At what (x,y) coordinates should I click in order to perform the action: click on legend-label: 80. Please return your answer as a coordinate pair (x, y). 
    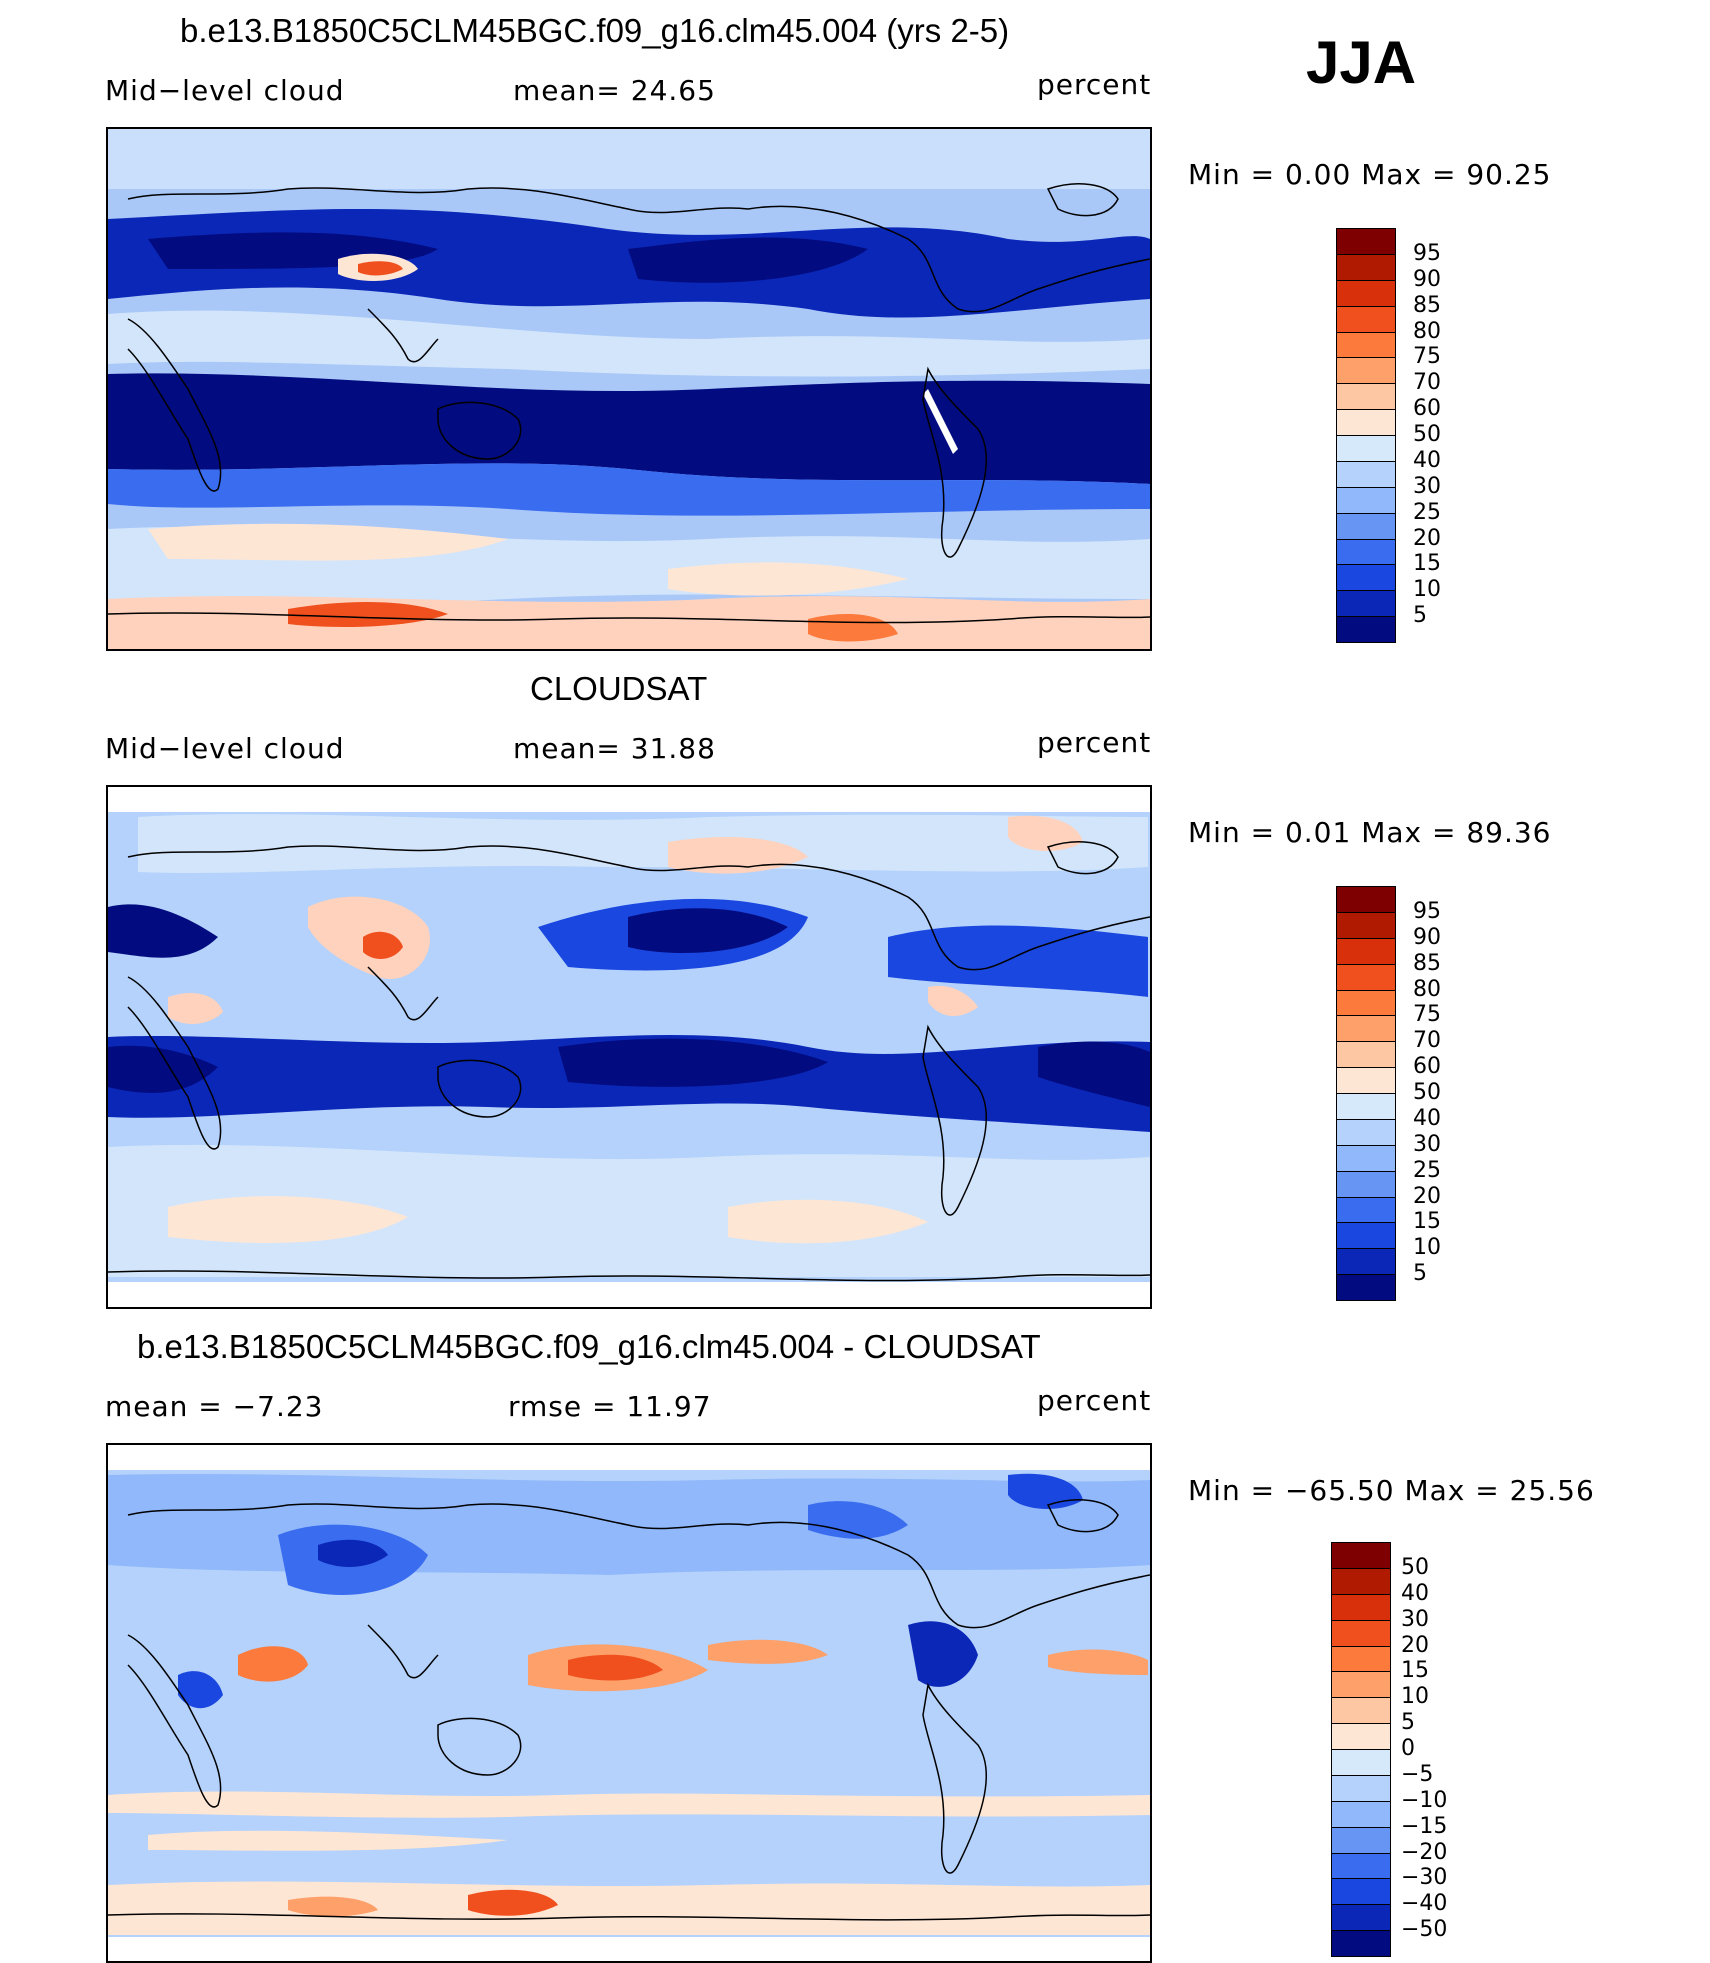
    Looking at the image, I should click on (1427, 989).